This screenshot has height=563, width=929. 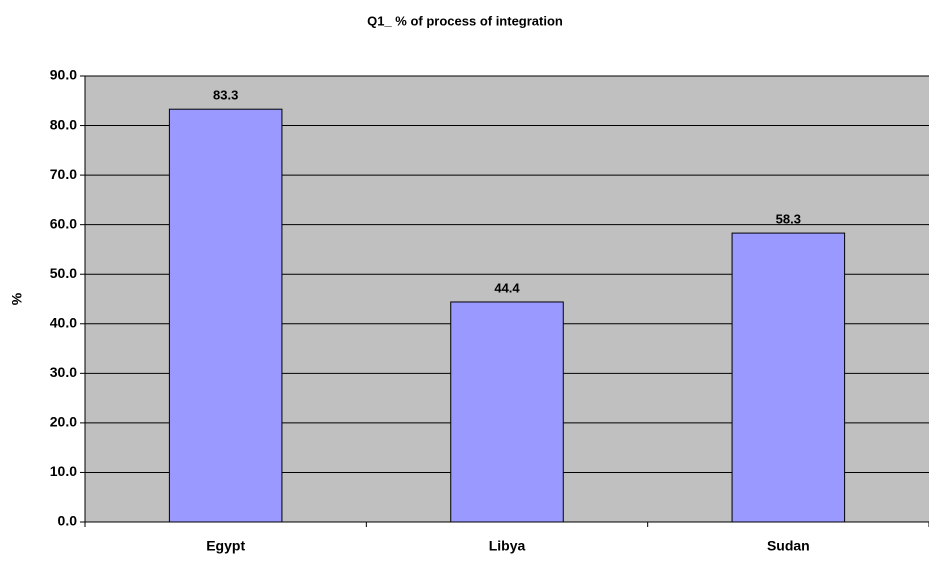 What do you see at coordinates (63, 322) in the screenshot?
I see `y-tick-label: 40.0` at bounding box center [63, 322].